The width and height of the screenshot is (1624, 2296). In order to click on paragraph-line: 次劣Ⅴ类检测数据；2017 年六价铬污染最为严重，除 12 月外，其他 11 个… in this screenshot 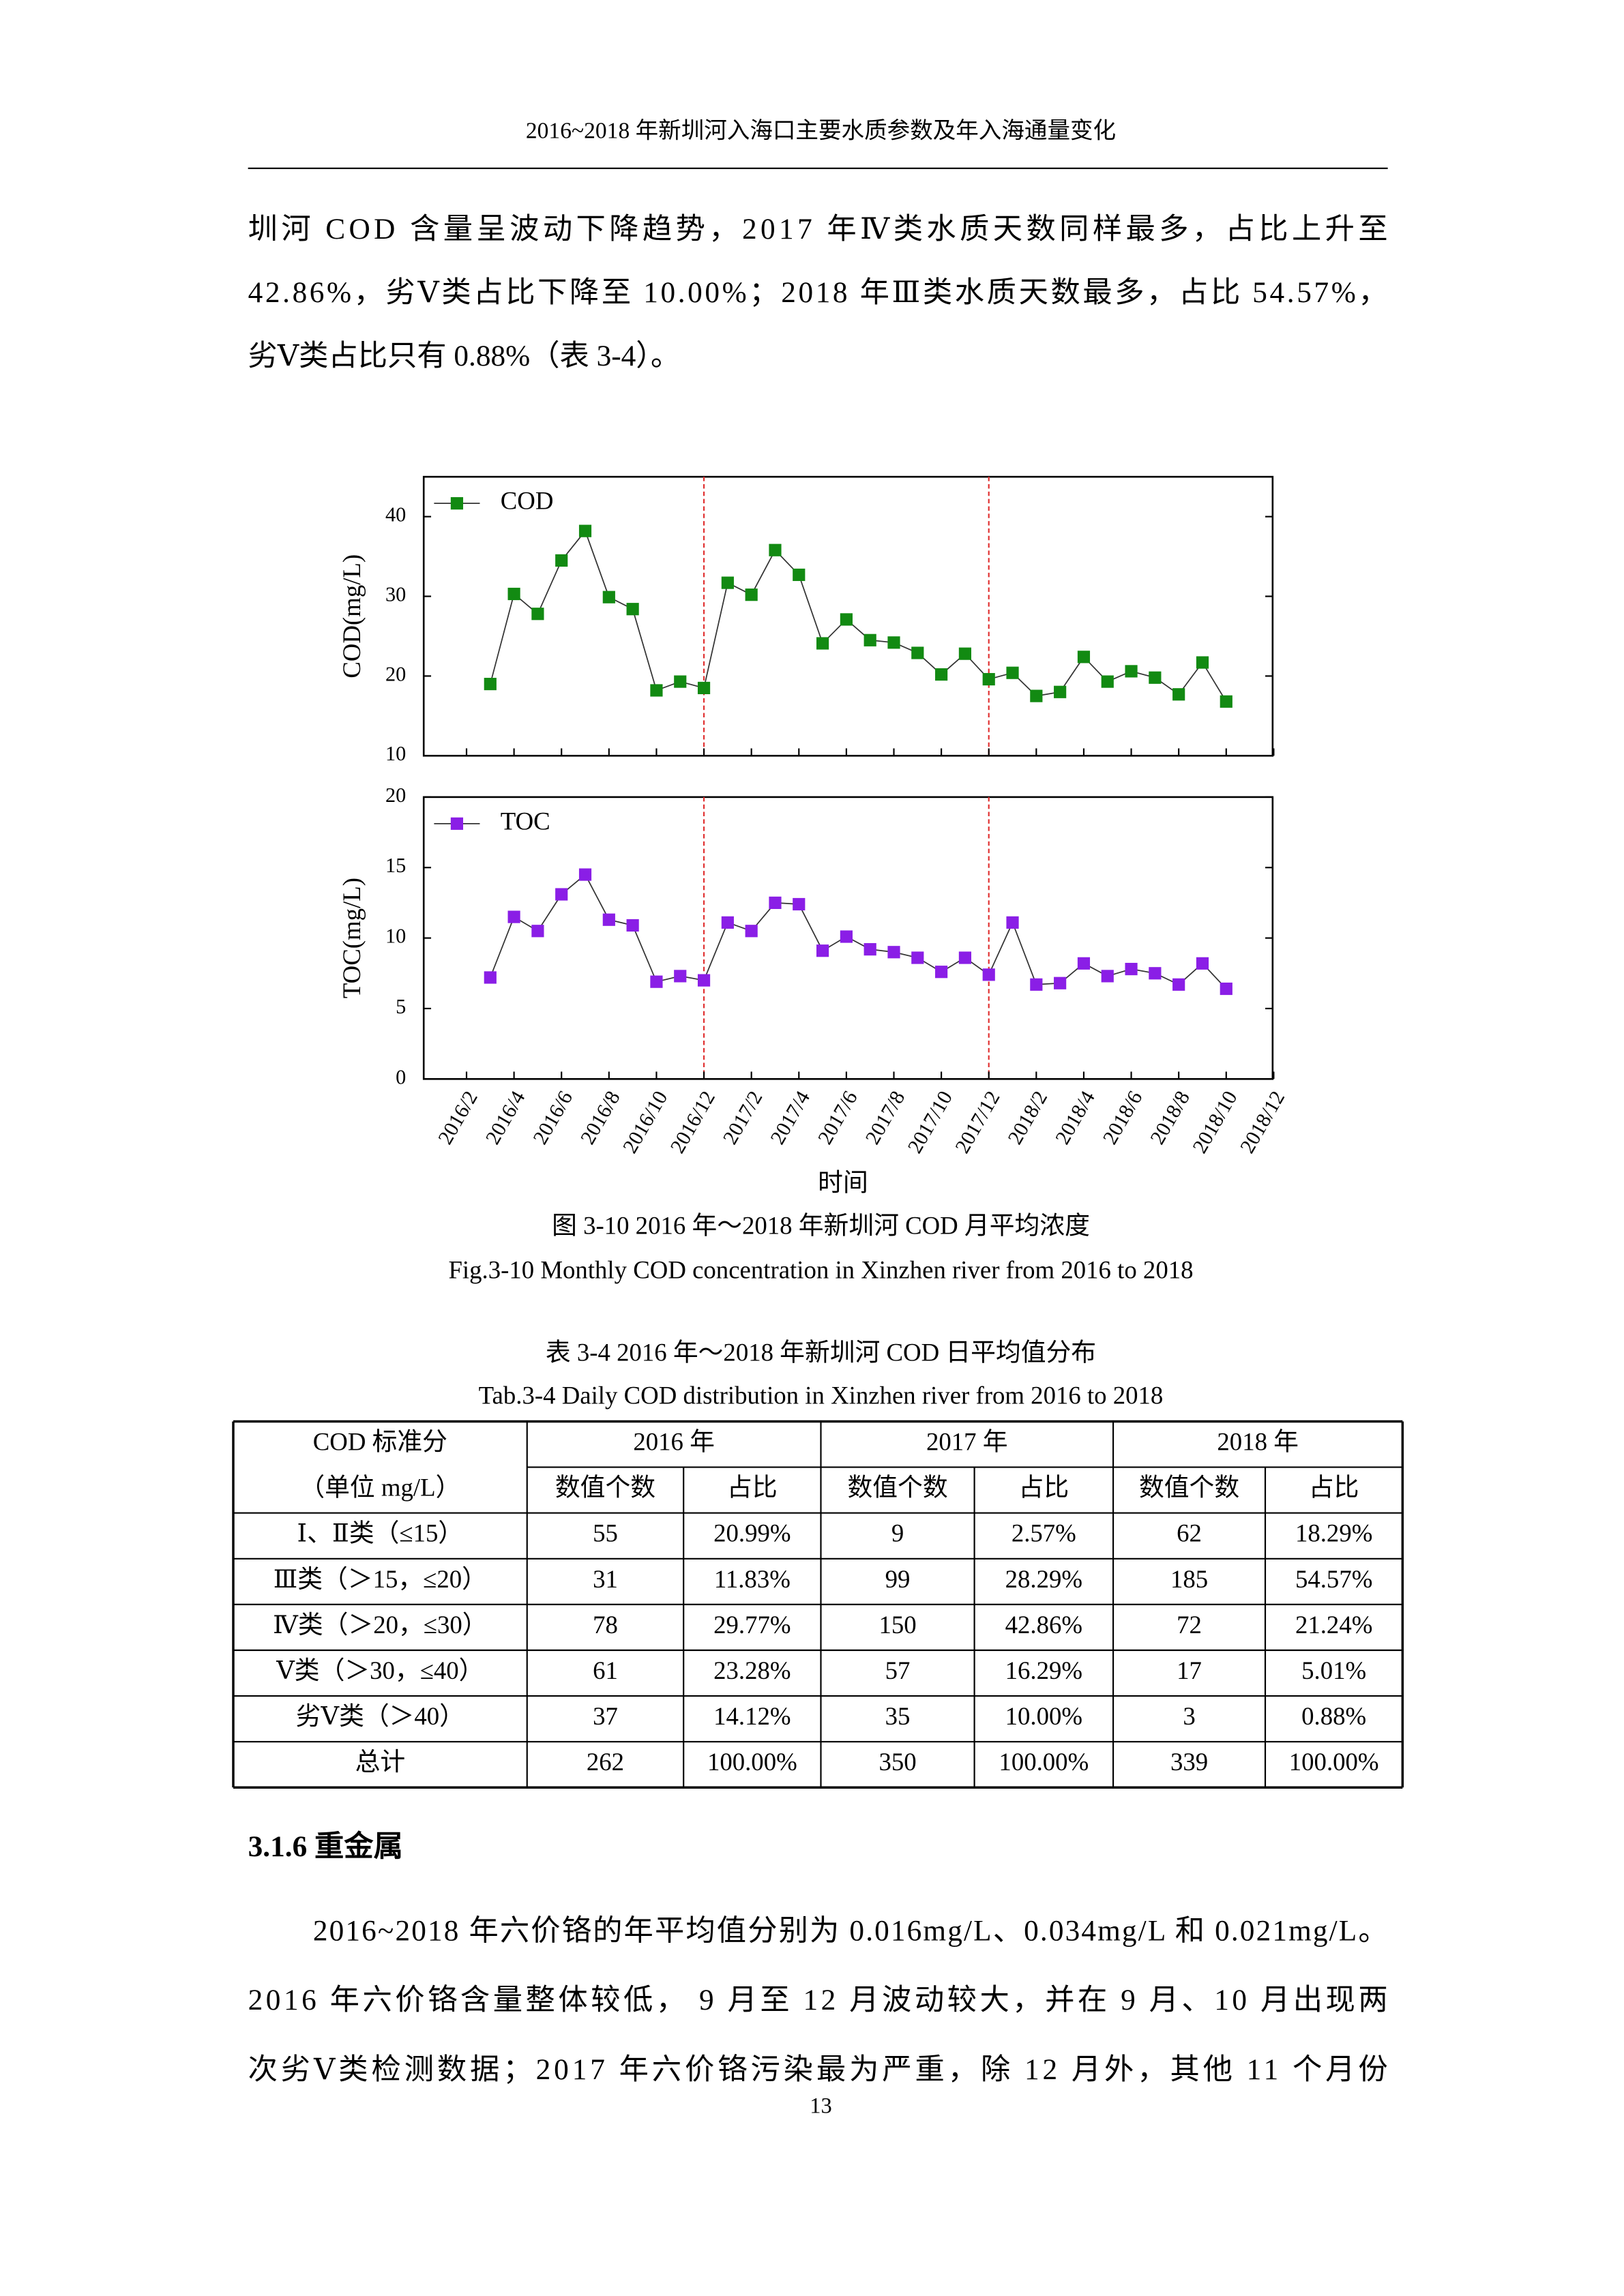, I will do `click(818, 2070)`.